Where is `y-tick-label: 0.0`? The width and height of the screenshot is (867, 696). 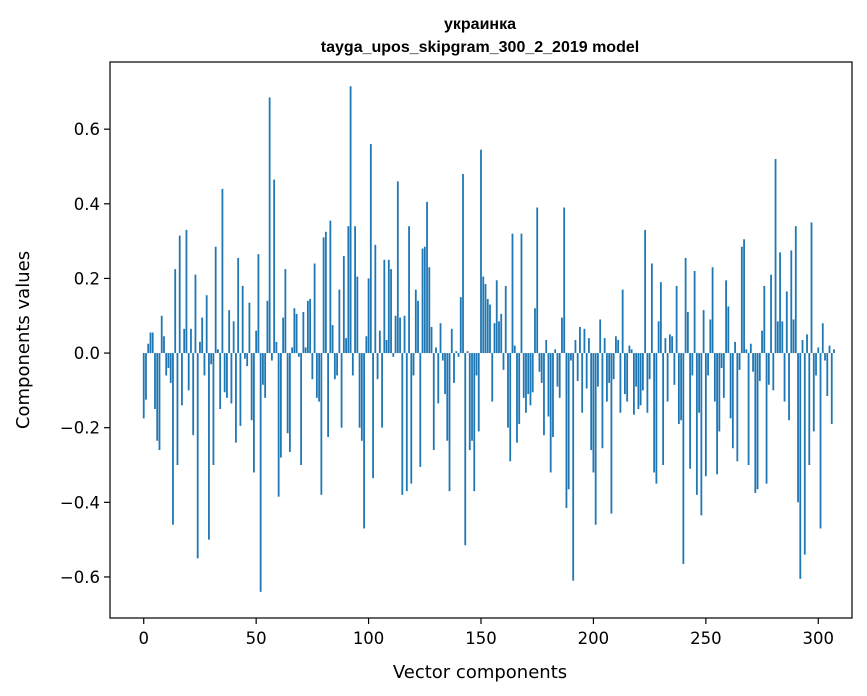
y-tick-label: 0.0 is located at coordinates (87, 353).